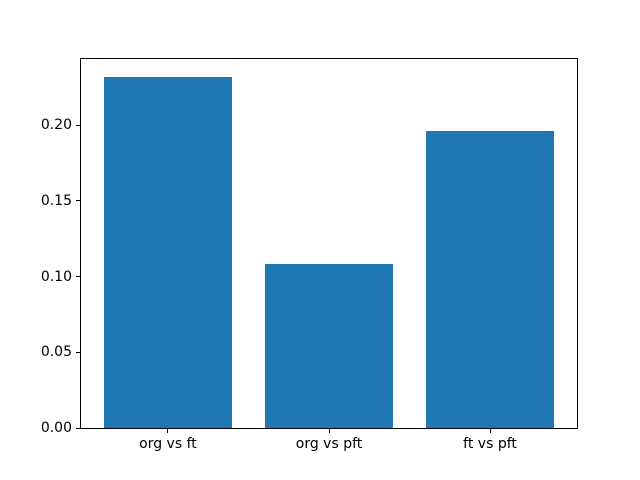 This screenshot has height=480, width=640. Describe the element at coordinates (56, 428) in the screenshot. I see `y-tick-label: 0.00` at that location.